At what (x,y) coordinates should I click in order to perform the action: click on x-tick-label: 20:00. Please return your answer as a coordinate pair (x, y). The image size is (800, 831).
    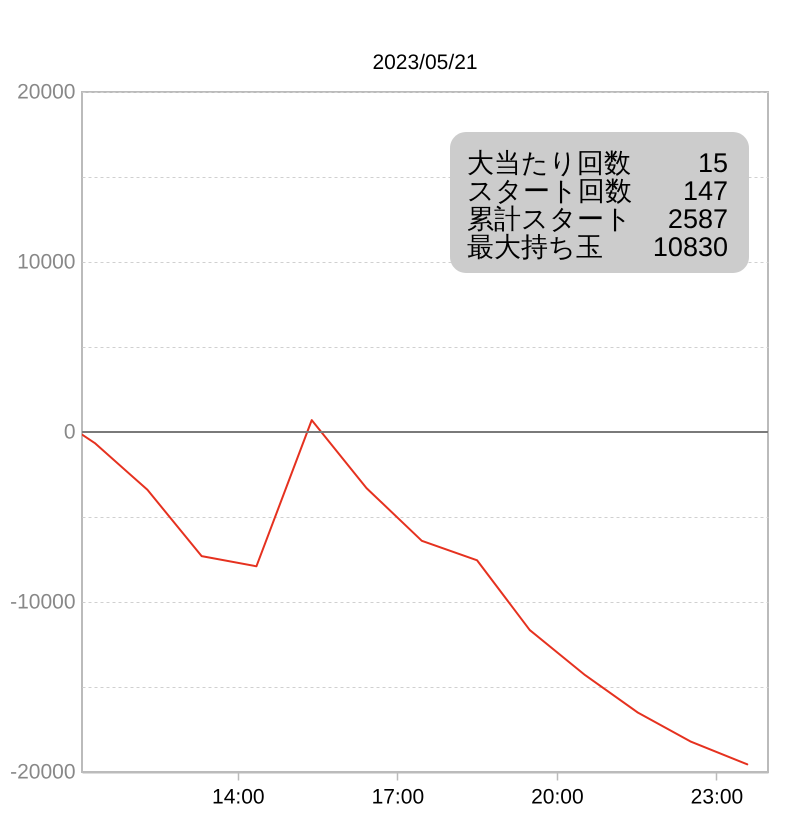
    Looking at the image, I should click on (557, 797).